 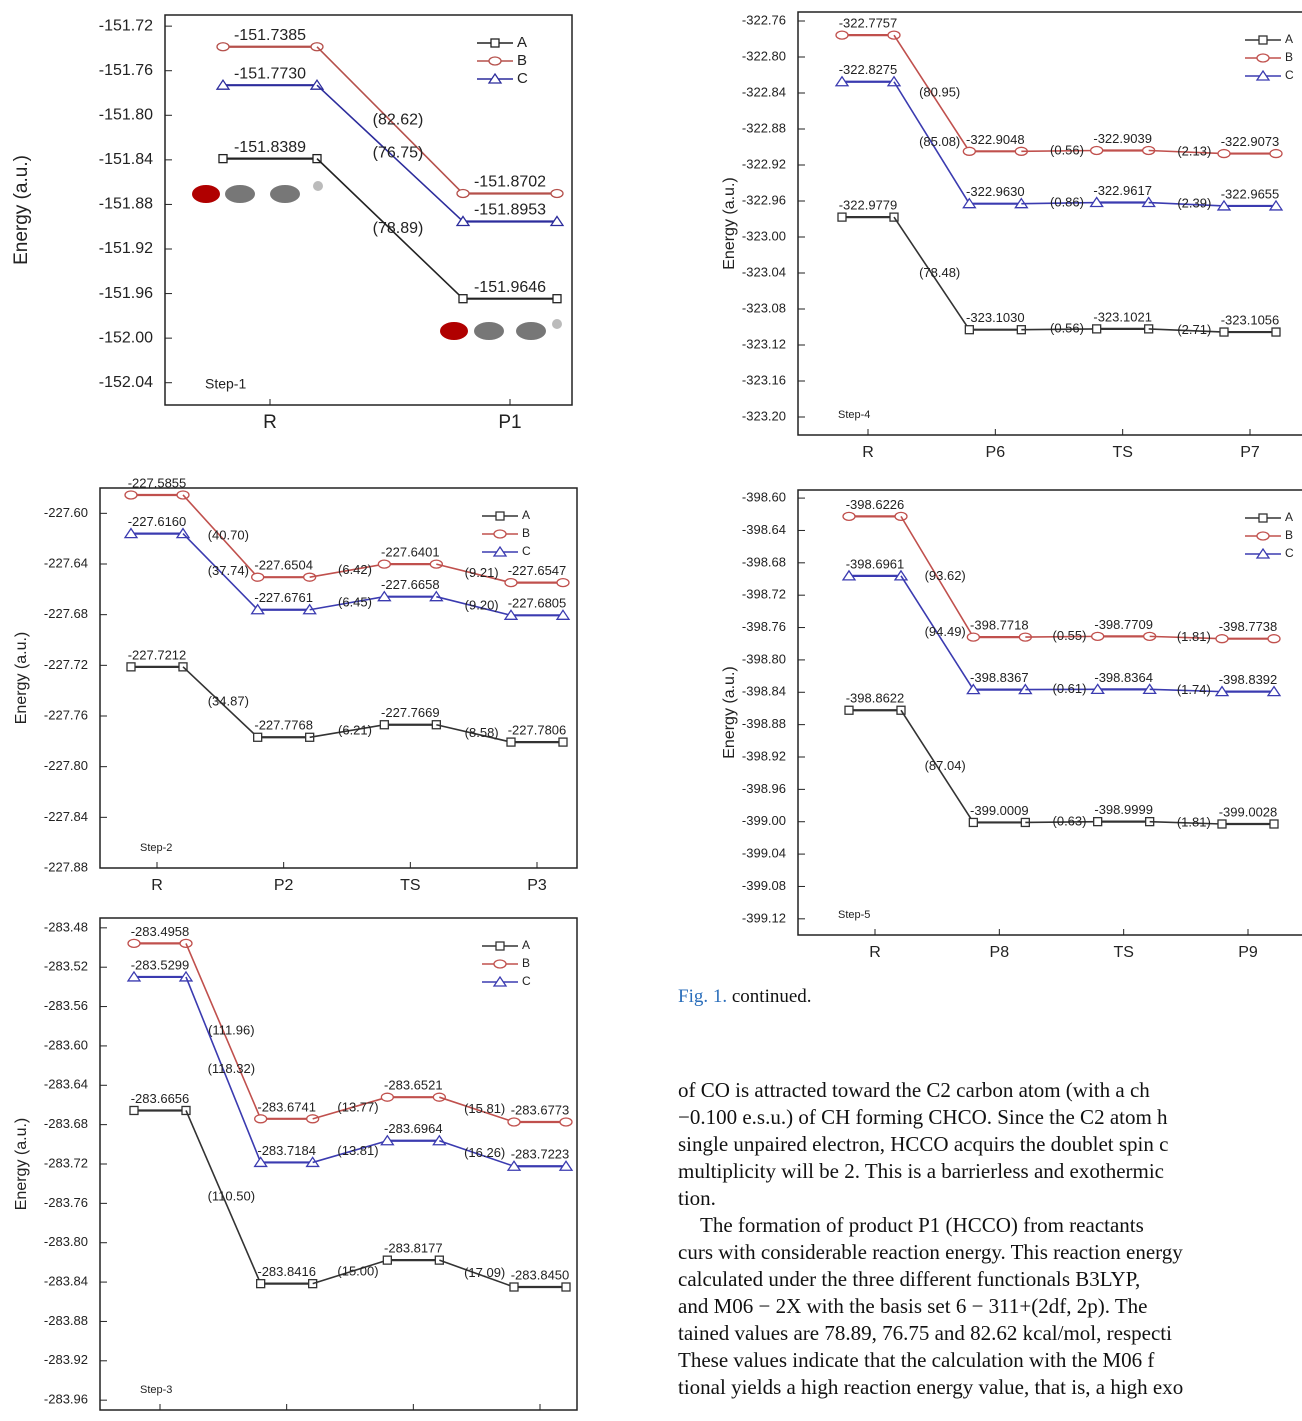 What do you see at coordinates (1049, 223) in the screenshot?
I see `plot-frame` at bounding box center [1049, 223].